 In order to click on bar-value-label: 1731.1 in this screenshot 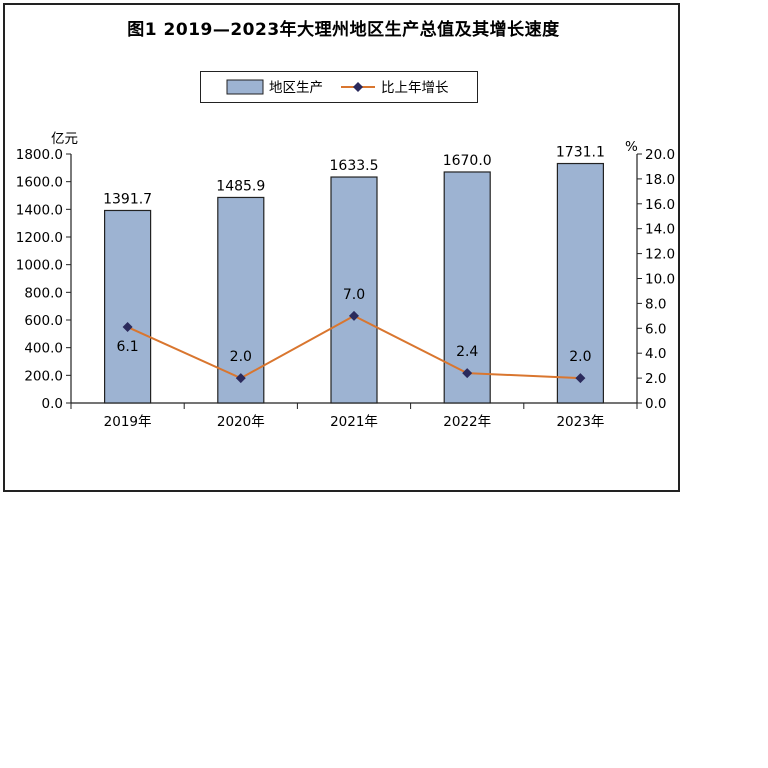, I will do `click(580, 153)`.